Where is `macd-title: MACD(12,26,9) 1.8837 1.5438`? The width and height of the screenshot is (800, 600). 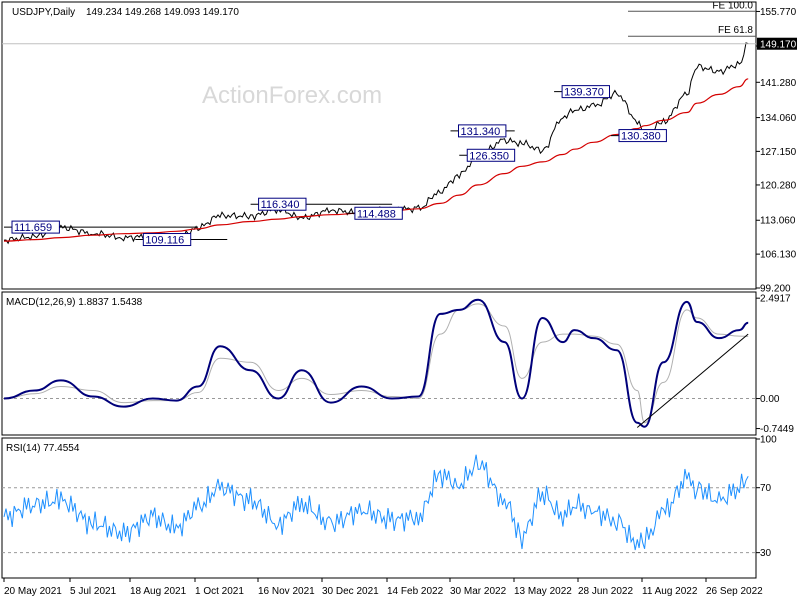 macd-title: MACD(12,26,9) 1.8837 1.5438 is located at coordinates (74, 302).